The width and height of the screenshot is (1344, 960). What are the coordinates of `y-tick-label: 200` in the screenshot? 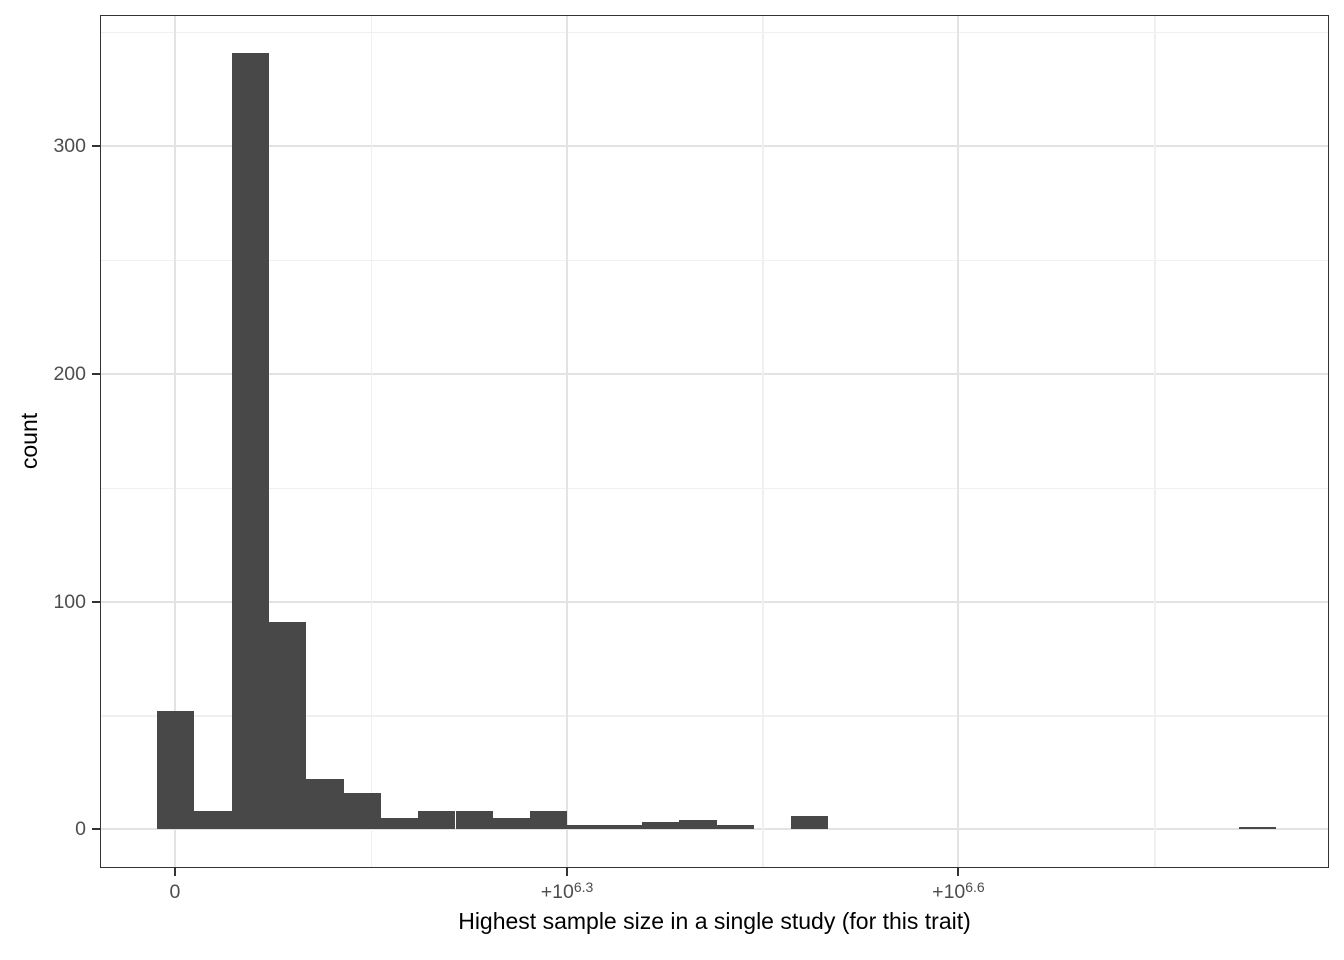 It's located at (69, 373).